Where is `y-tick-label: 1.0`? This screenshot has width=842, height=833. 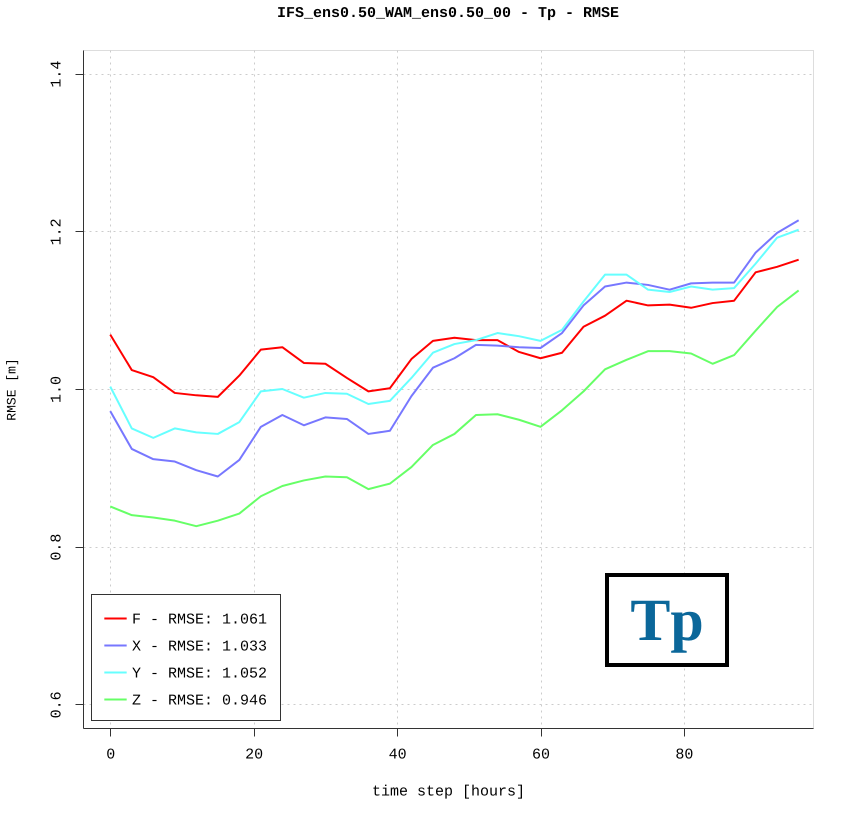
y-tick-label: 1.0 is located at coordinates (57, 390).